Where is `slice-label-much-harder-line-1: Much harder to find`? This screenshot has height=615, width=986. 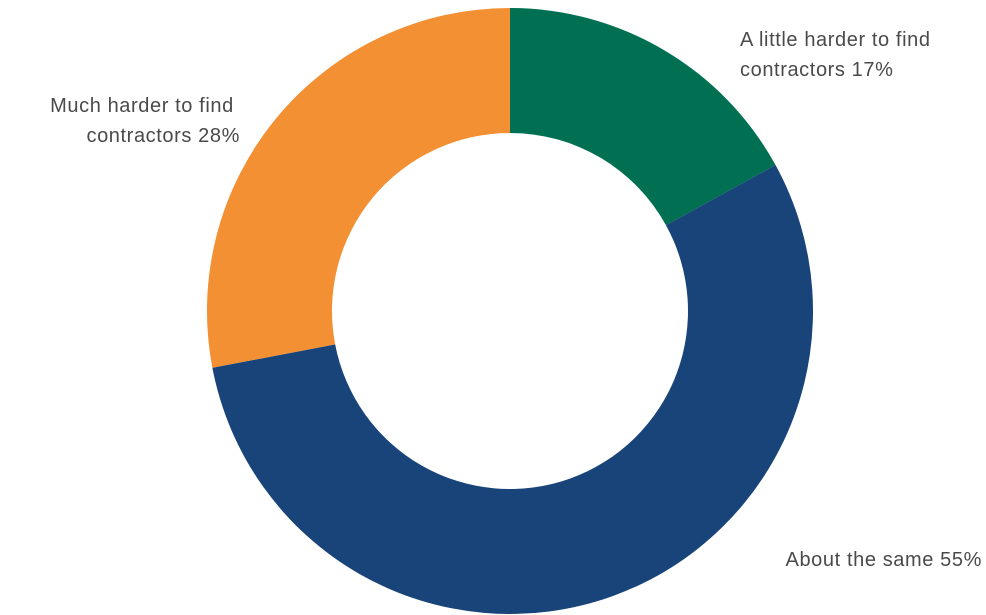 slice-label-much-harder-line-1: Much harder to find is located at coordinates (142, 106).